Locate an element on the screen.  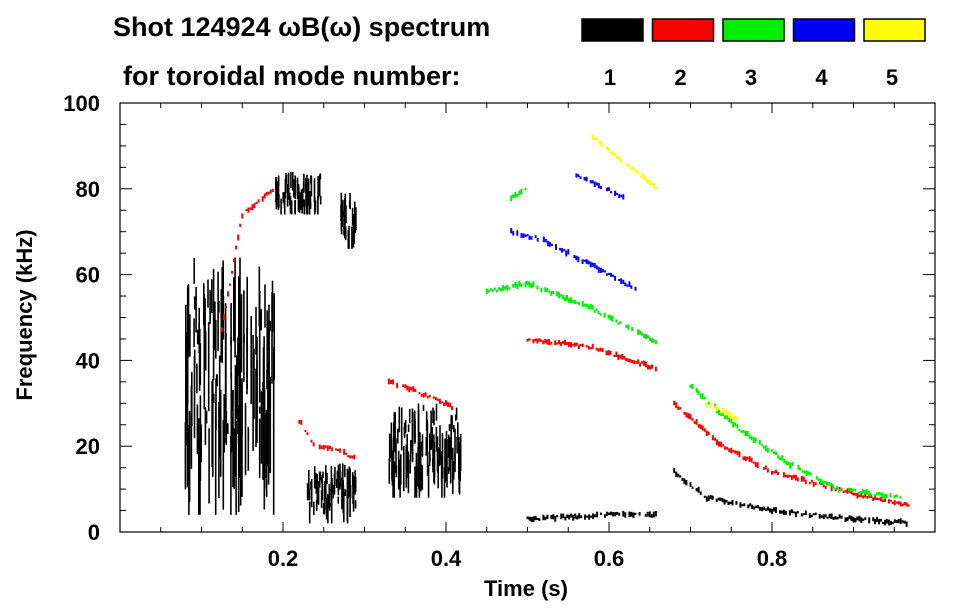
legend-label-mode-4: 4 is located at coordinates (821, 77).